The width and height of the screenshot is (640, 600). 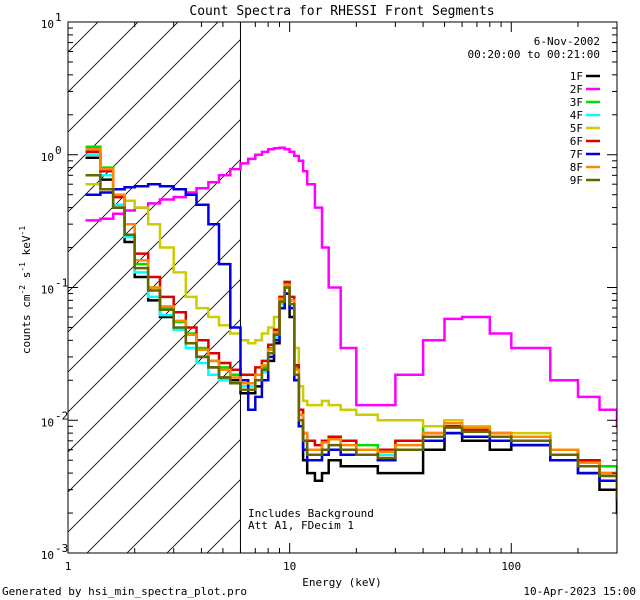 What do you see at coordinates (311, 513) in the screenshot?
I see `annotation-background: Includes Background` at bounding box center [311, 513].